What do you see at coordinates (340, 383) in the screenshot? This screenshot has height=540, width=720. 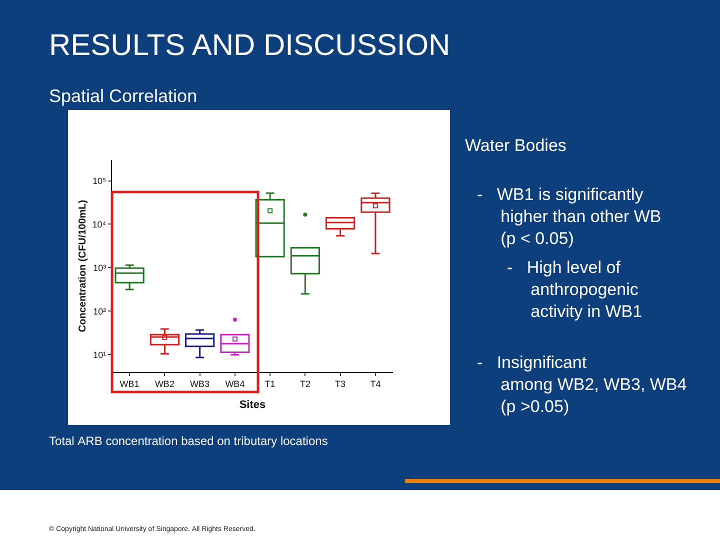 I see `x-tick-label: T3` at bounding box center [340, 383].